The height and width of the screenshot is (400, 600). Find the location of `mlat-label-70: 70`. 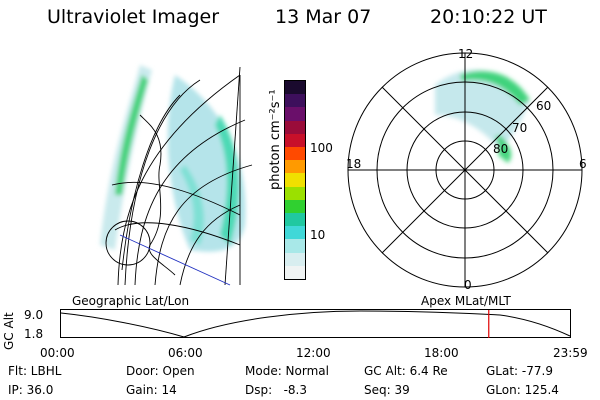

mlat-label-70: 70 is located at coordinates (520, 128).